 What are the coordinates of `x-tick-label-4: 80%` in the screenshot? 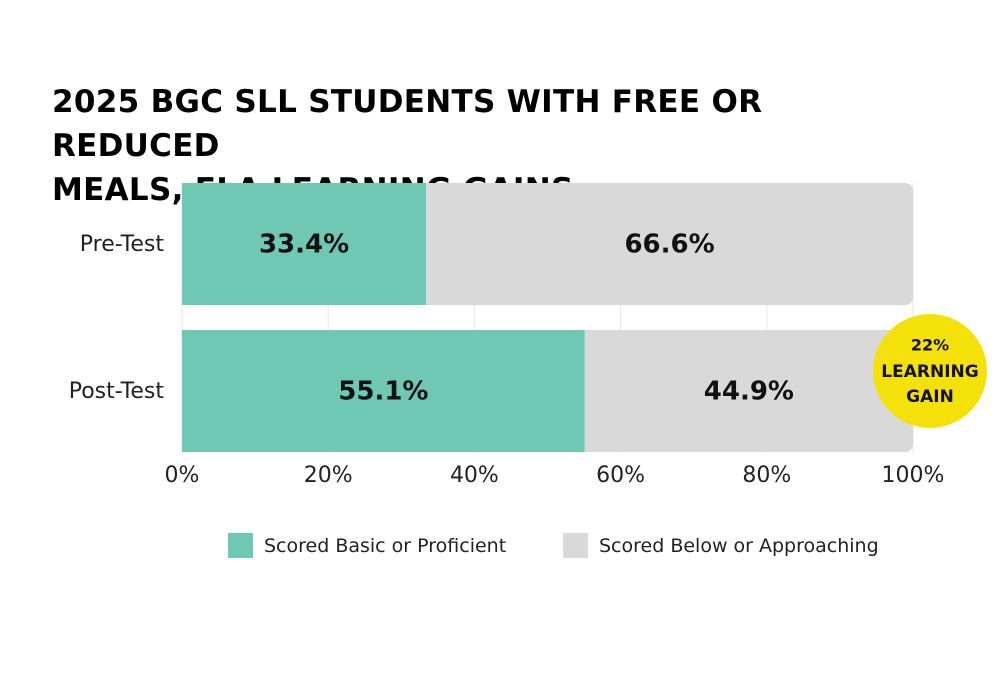 It's located at (766, 475).